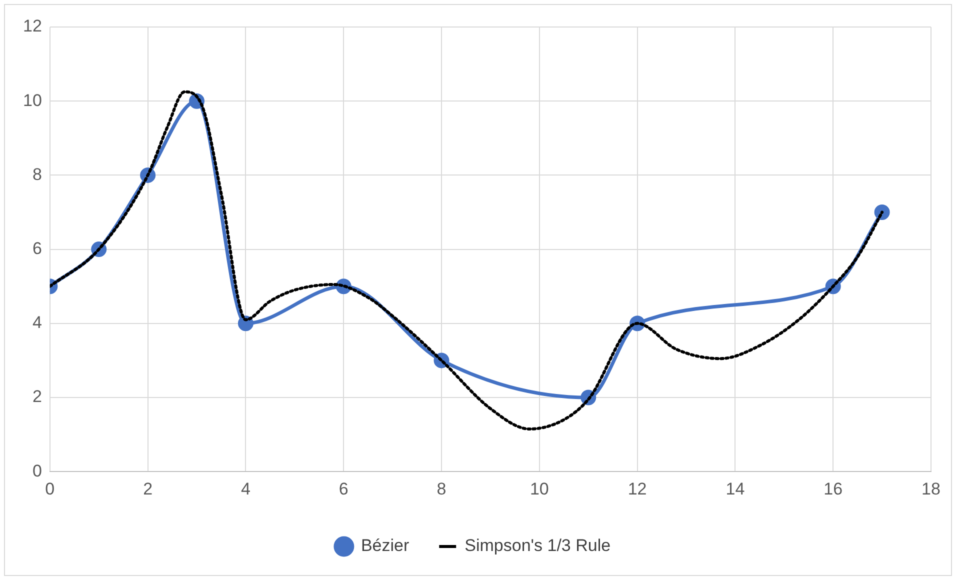 Image resolution: width=956 pixels, height=580 pixels. What do you see at coordinates (343, 488) in the screenshot?
I see `x-tick-label: 6` at bounding box center [343, 488].